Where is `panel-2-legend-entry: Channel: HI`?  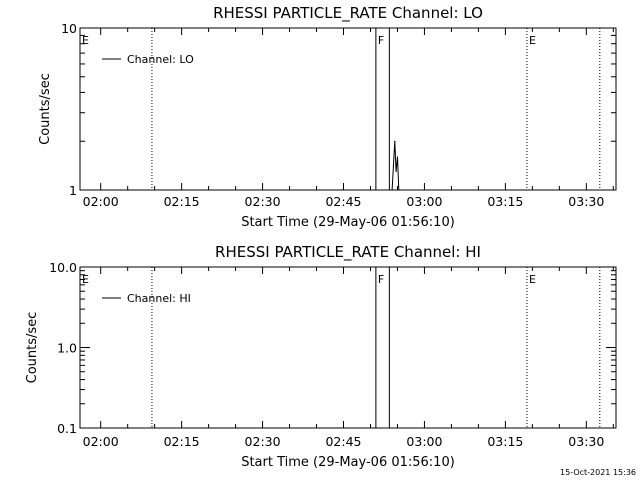
panel-2-legend-entry: Channel: HI is located at coordinates (159, 298).